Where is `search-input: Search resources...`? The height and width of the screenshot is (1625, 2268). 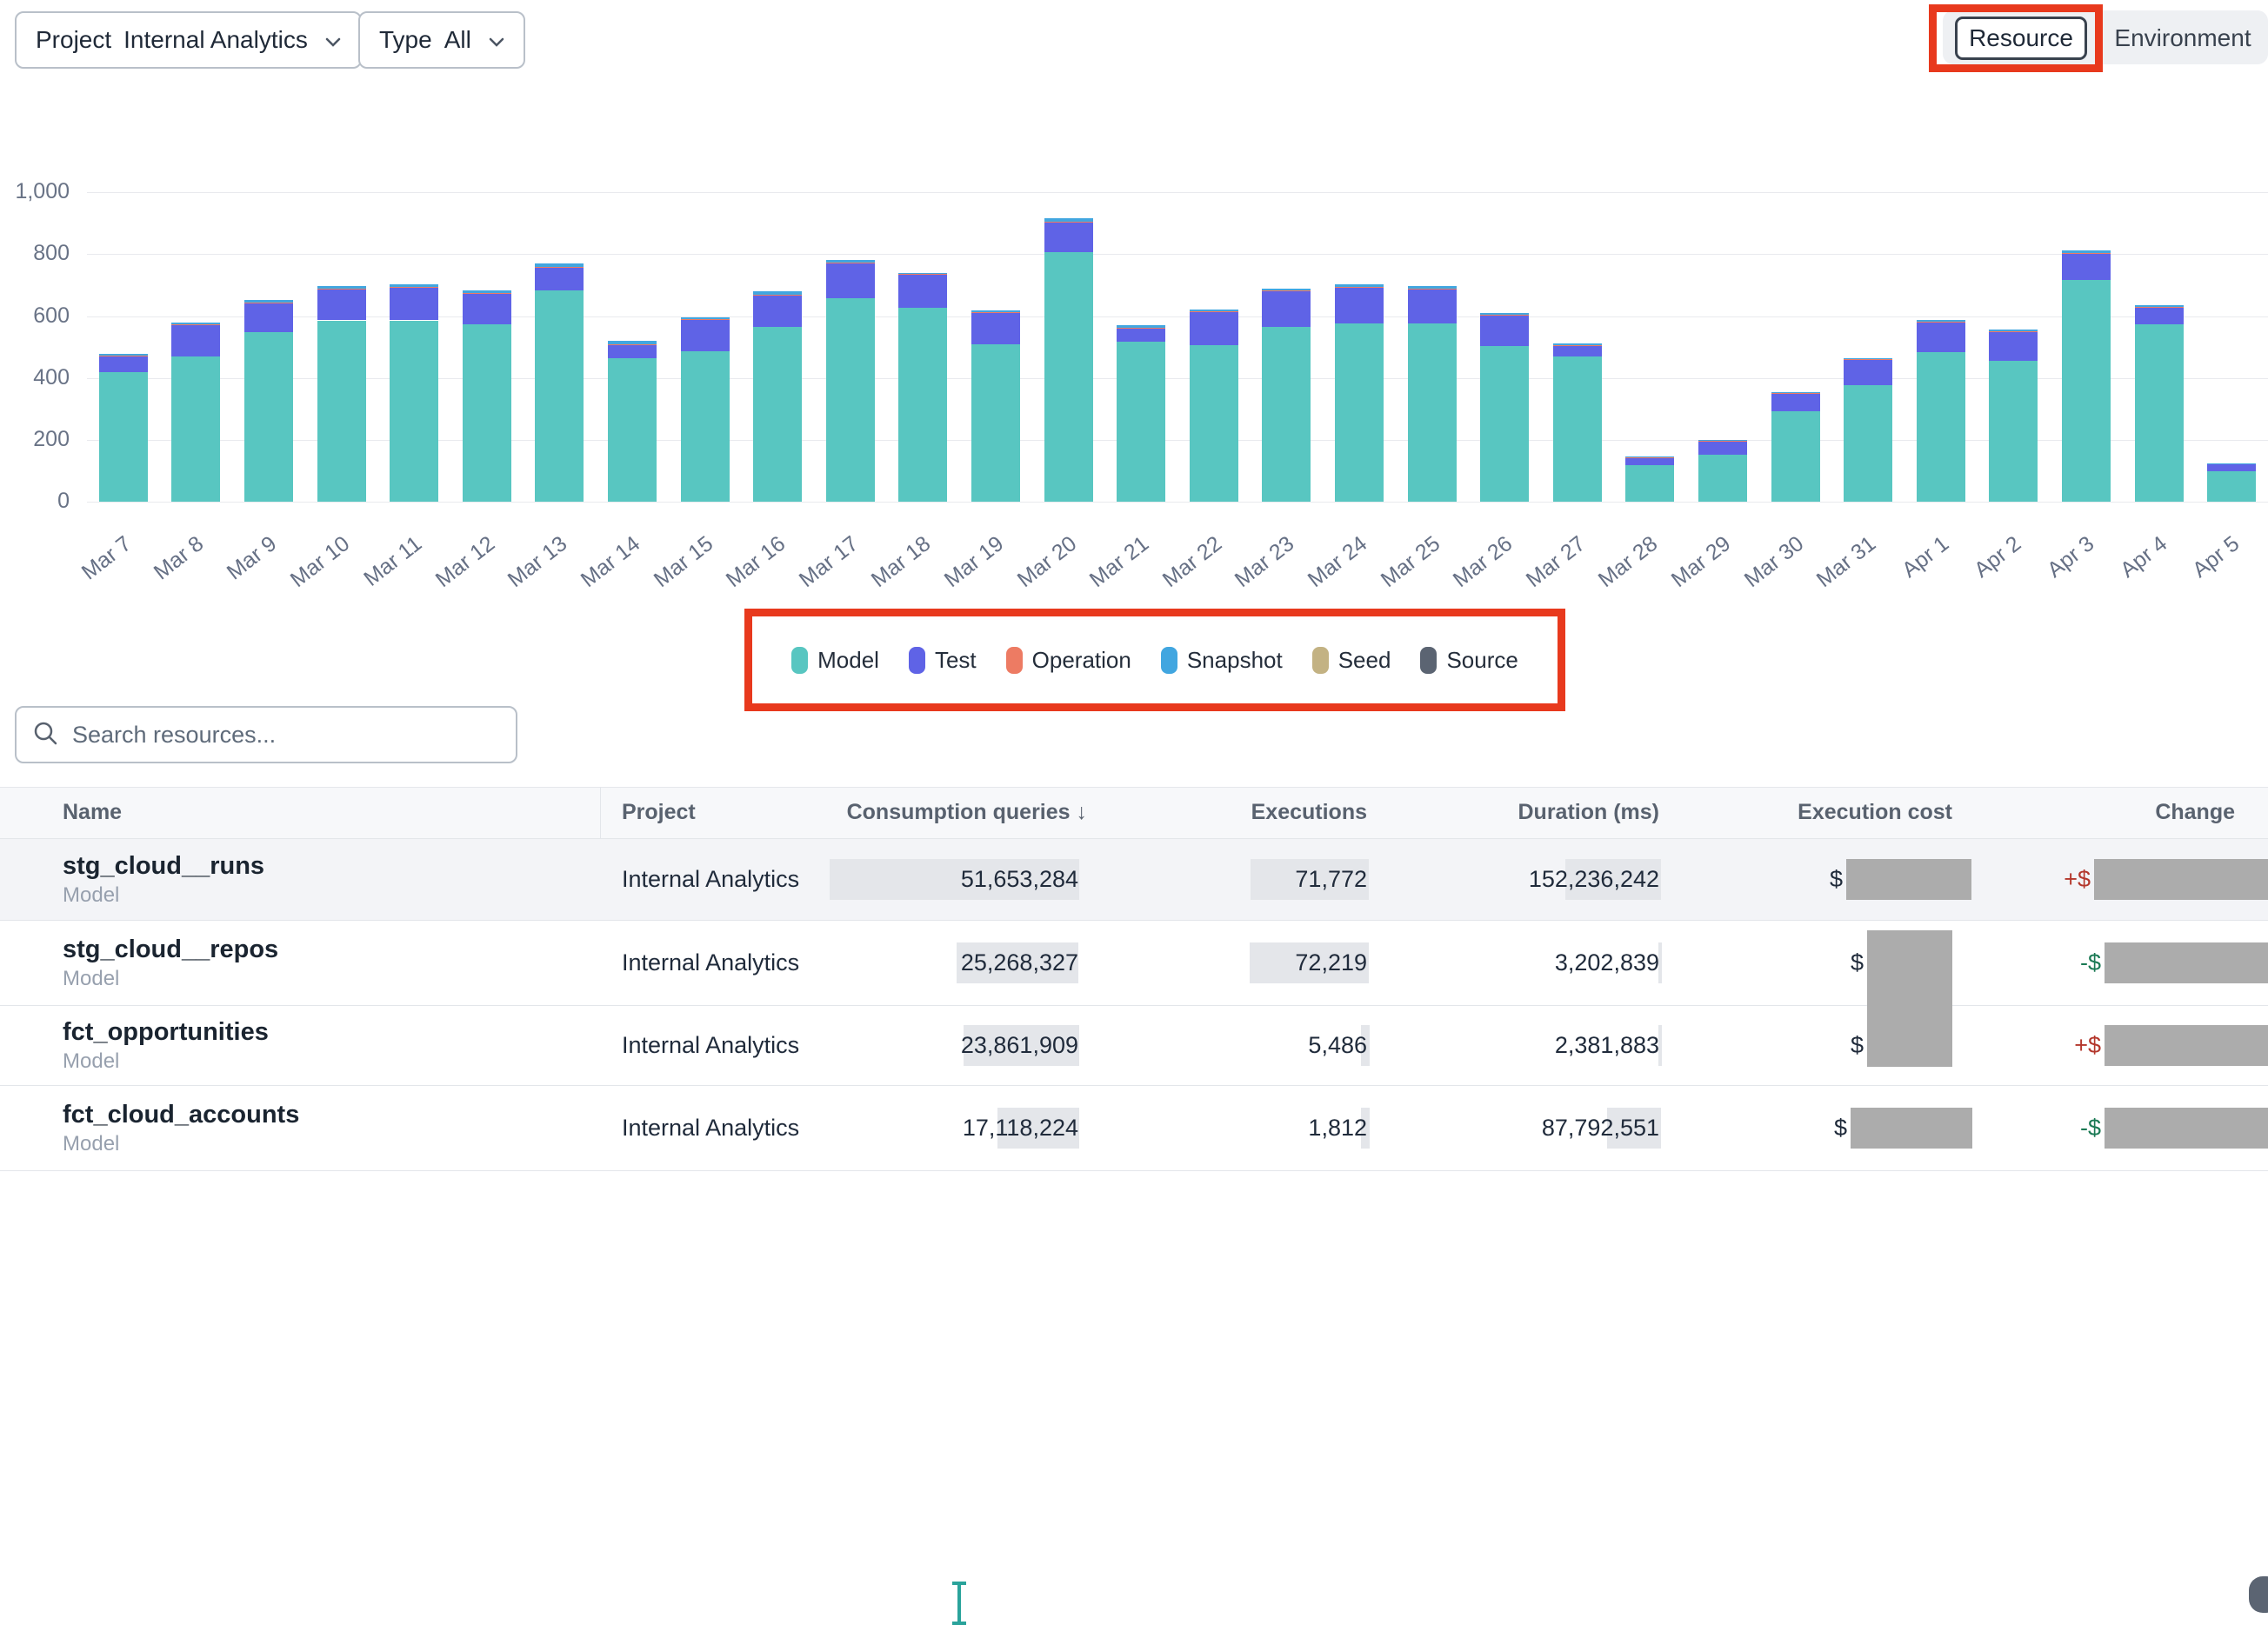 search-input: Search resources... is located at coordinates (266, 734).